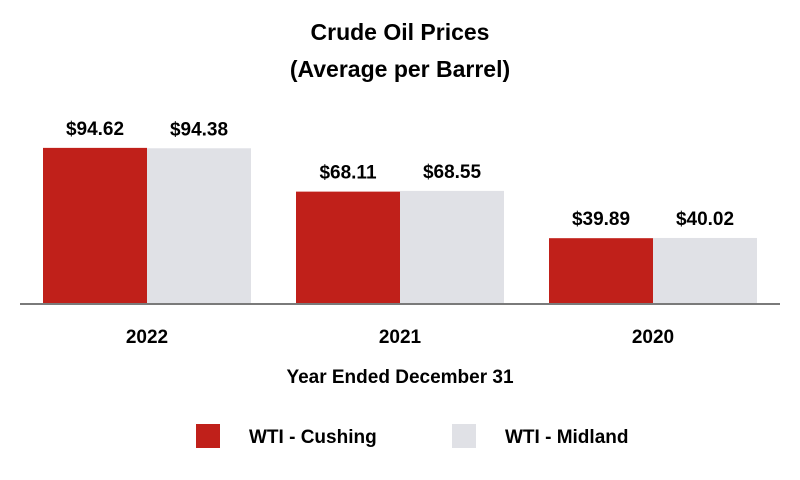 The height and width of the screenshot is (480, 800). Describe the element at coordinates (653, 337) in the screenshot. I see `x-tick-label-2020: 2020` at that location.